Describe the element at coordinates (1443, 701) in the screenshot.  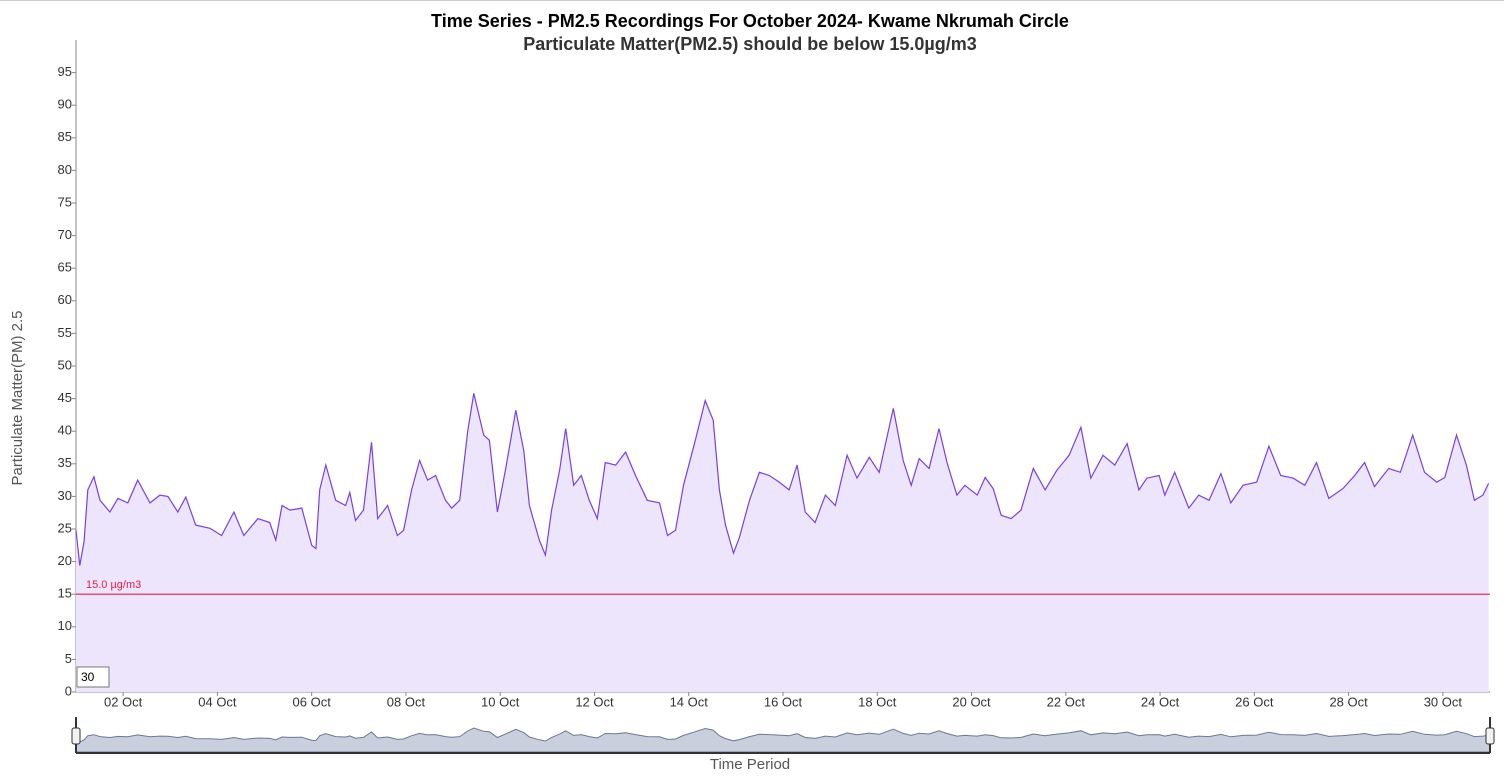
I see `x-tick-label: 30 Oct` at that location.